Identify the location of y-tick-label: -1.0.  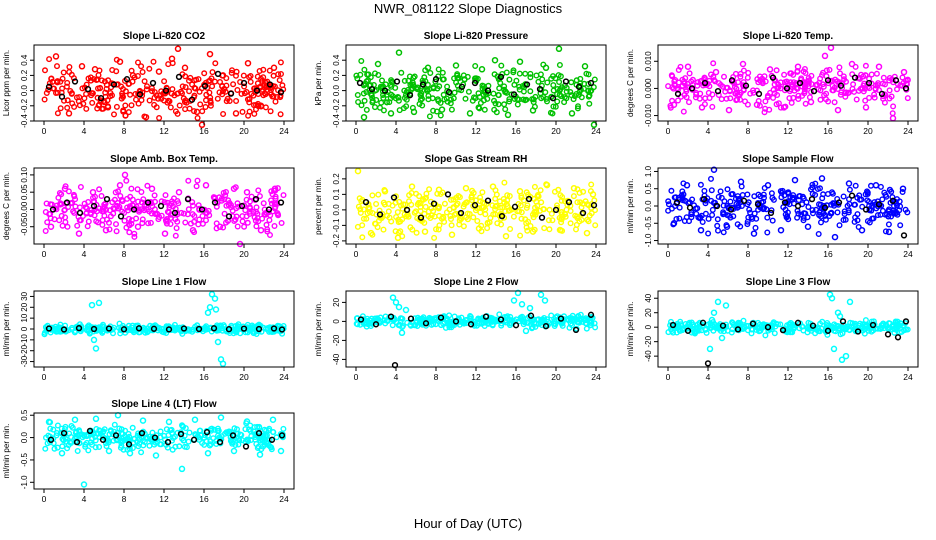
(24, 482).